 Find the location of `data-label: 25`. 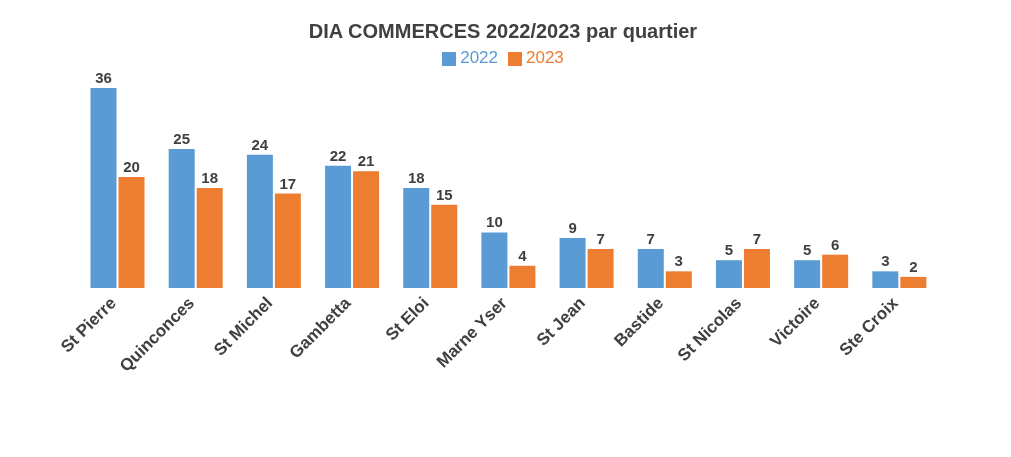

data-label: 25 is located at coordinates (182, 139).